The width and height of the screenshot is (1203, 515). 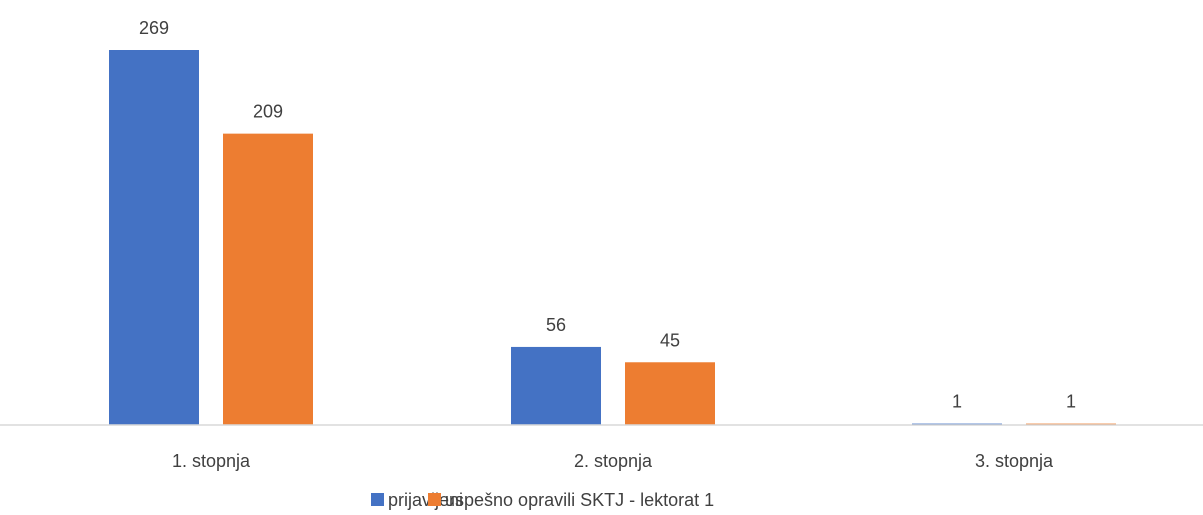 I want to click on x-tick-label-1: 1. stopnja, so click(x=211, y=461).